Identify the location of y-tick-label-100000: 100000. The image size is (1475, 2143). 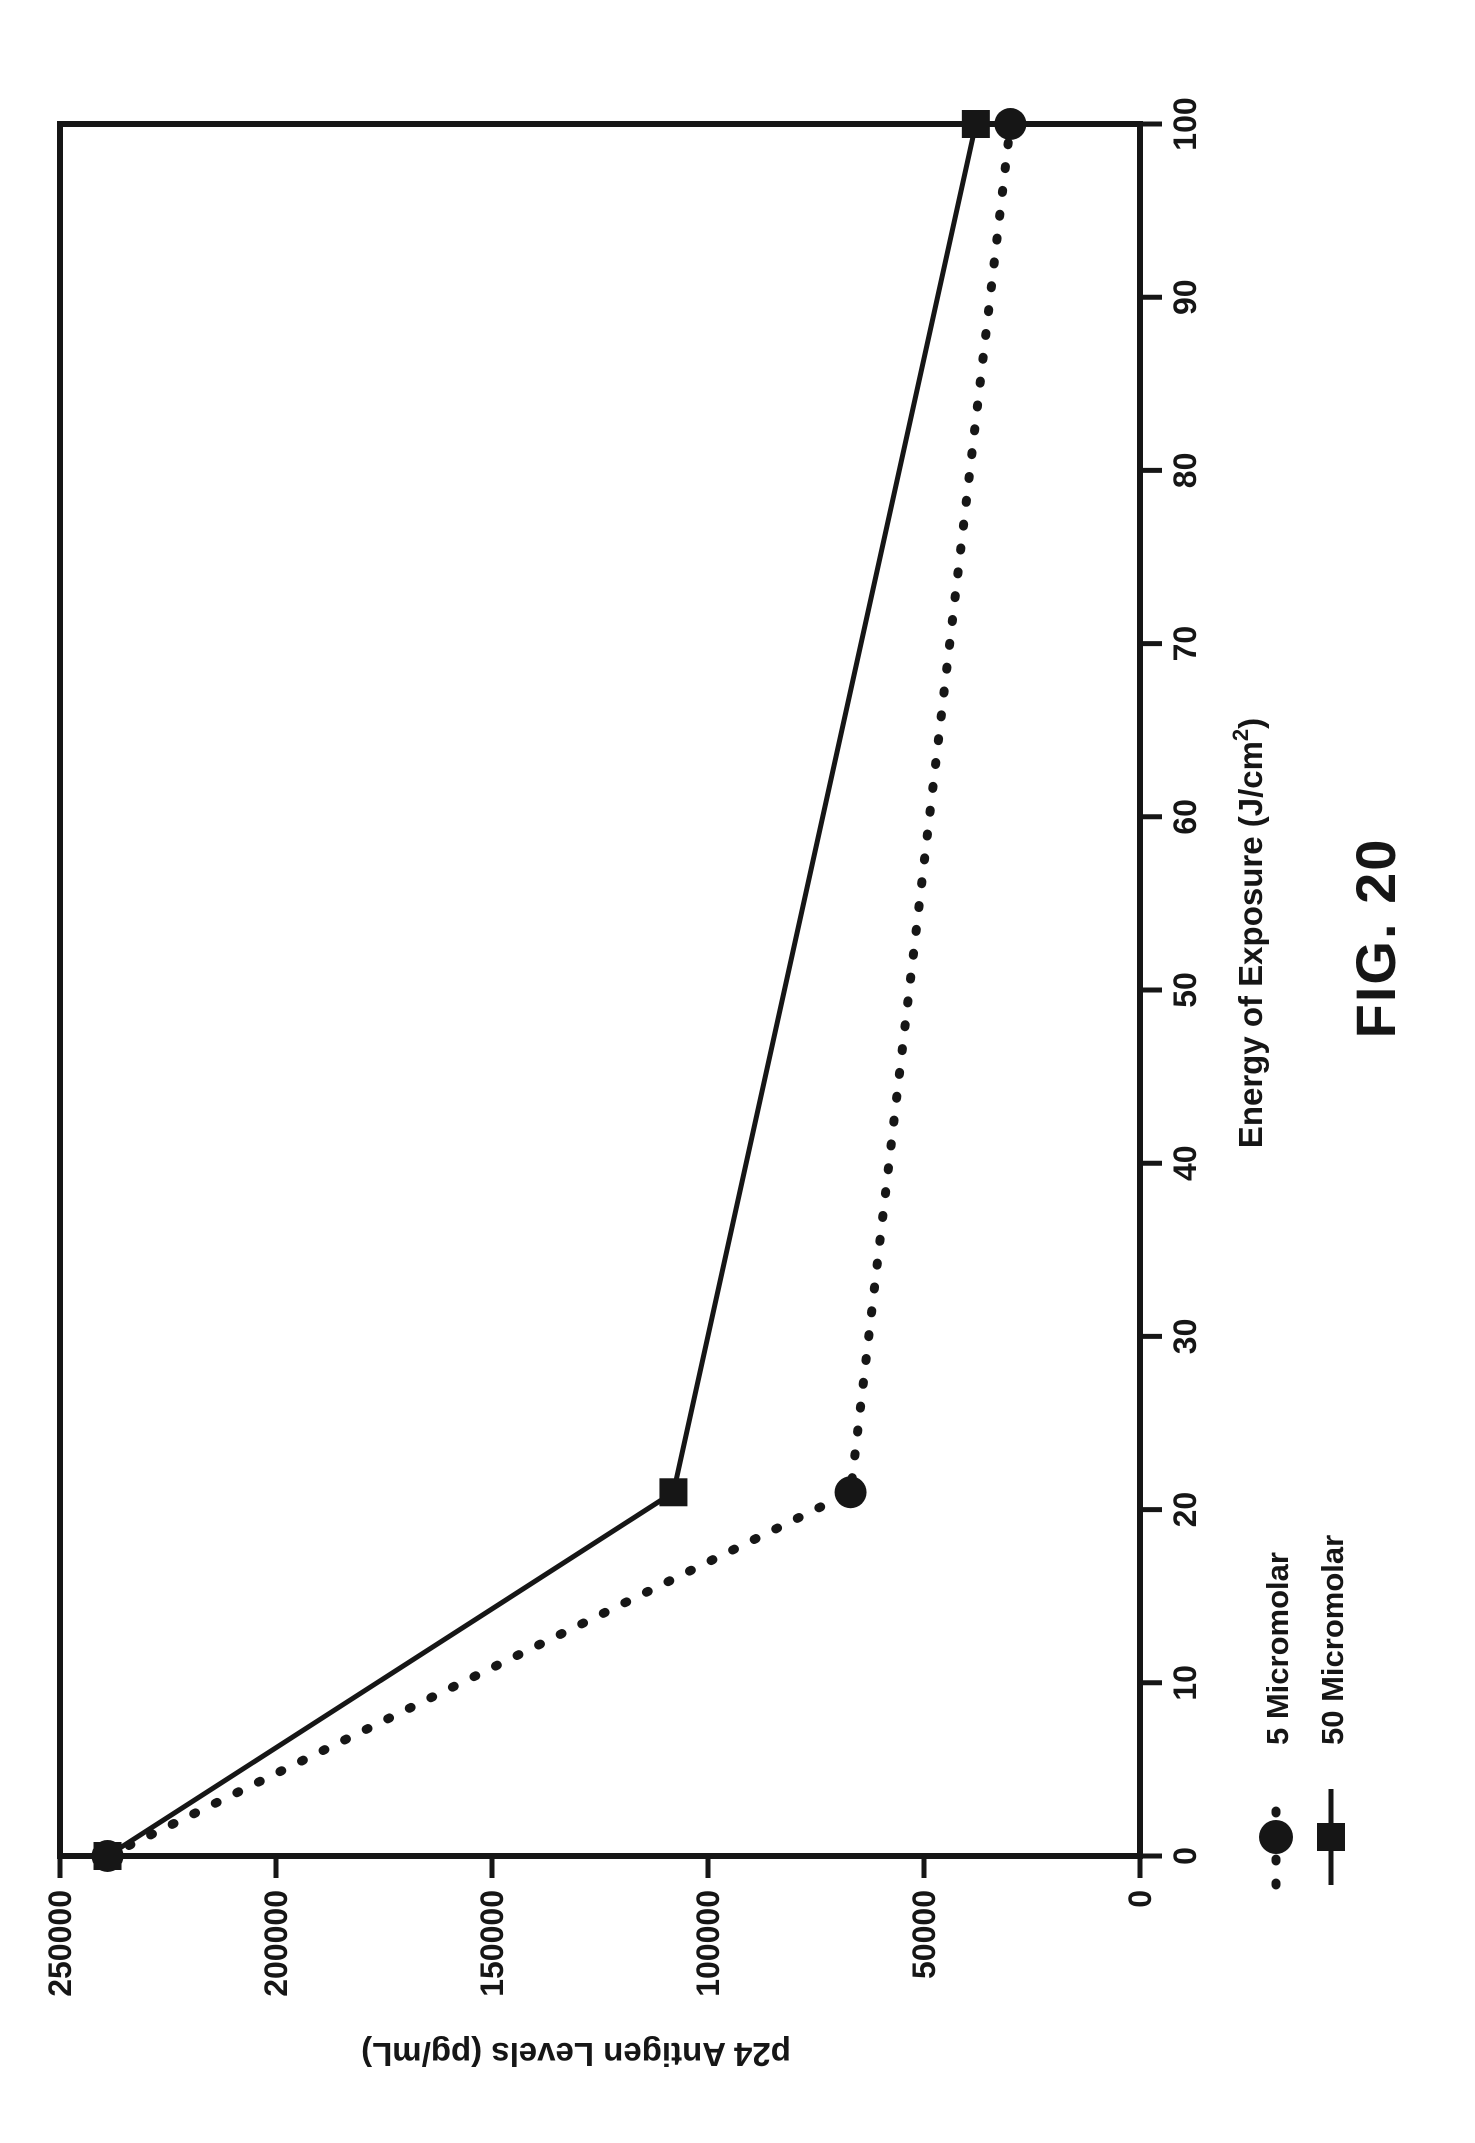
(708, 1943).